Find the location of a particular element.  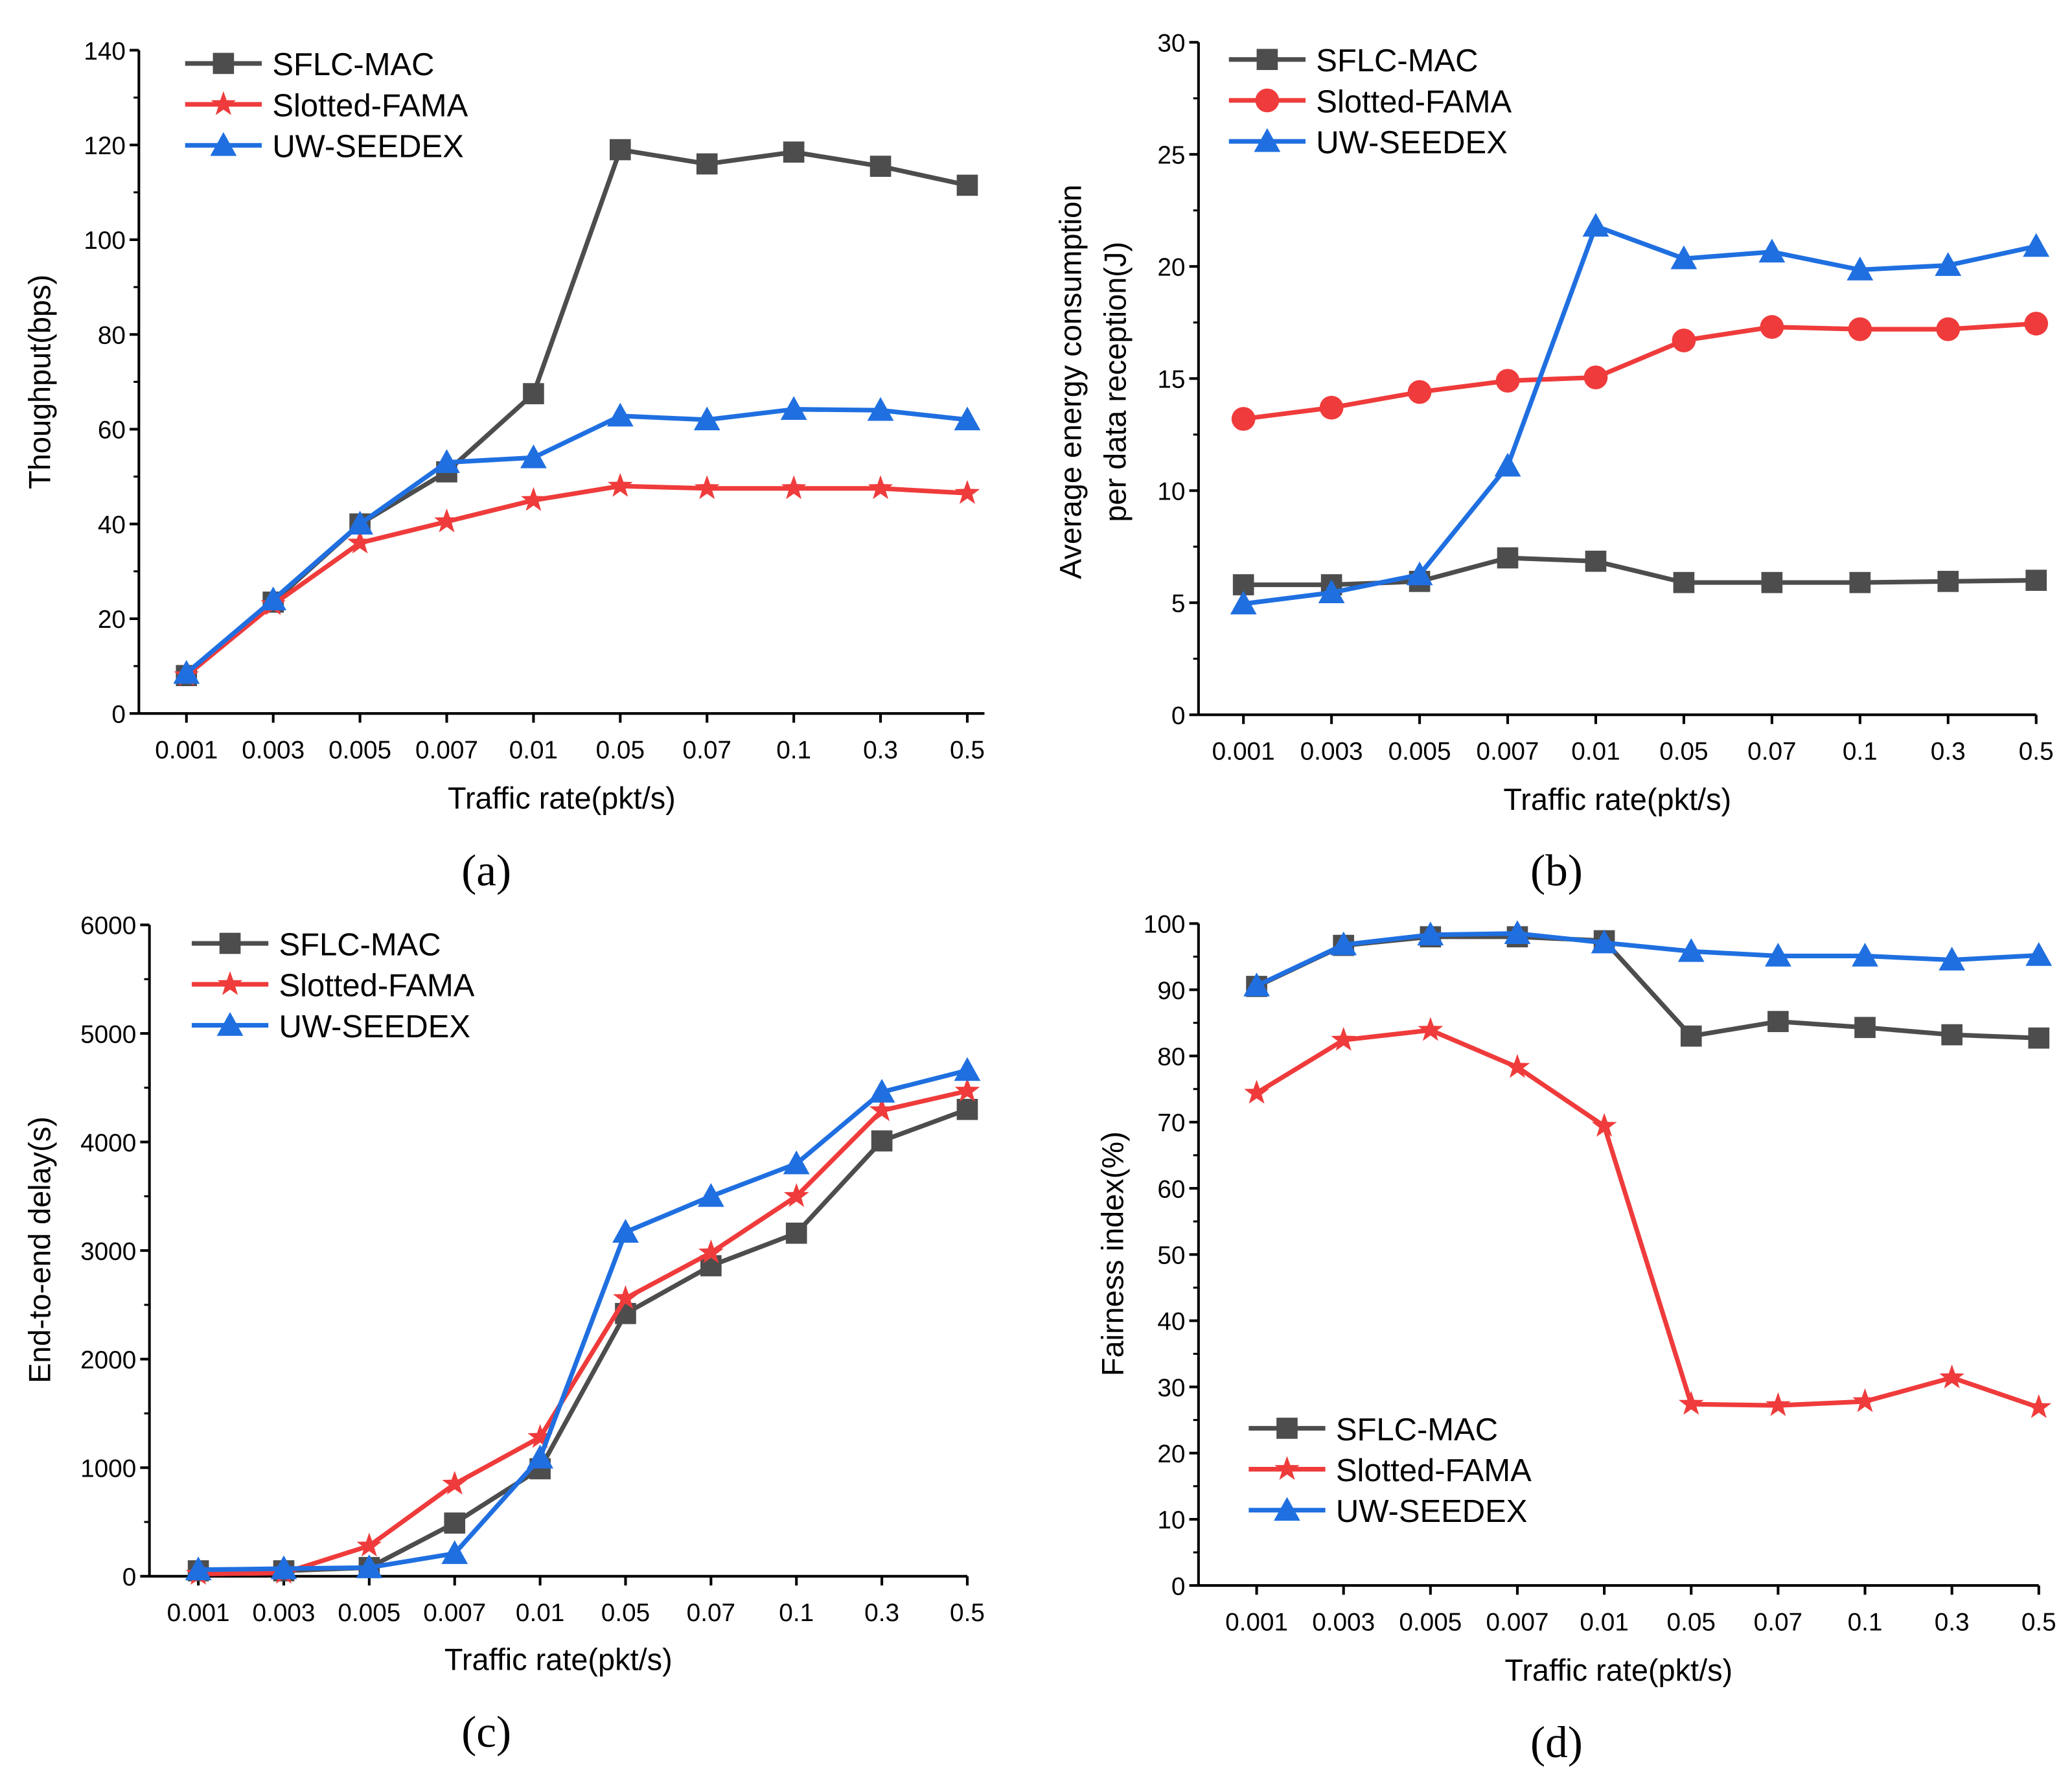

legend-entry: Slotted-FAMA is located at coordinates (333, 987).